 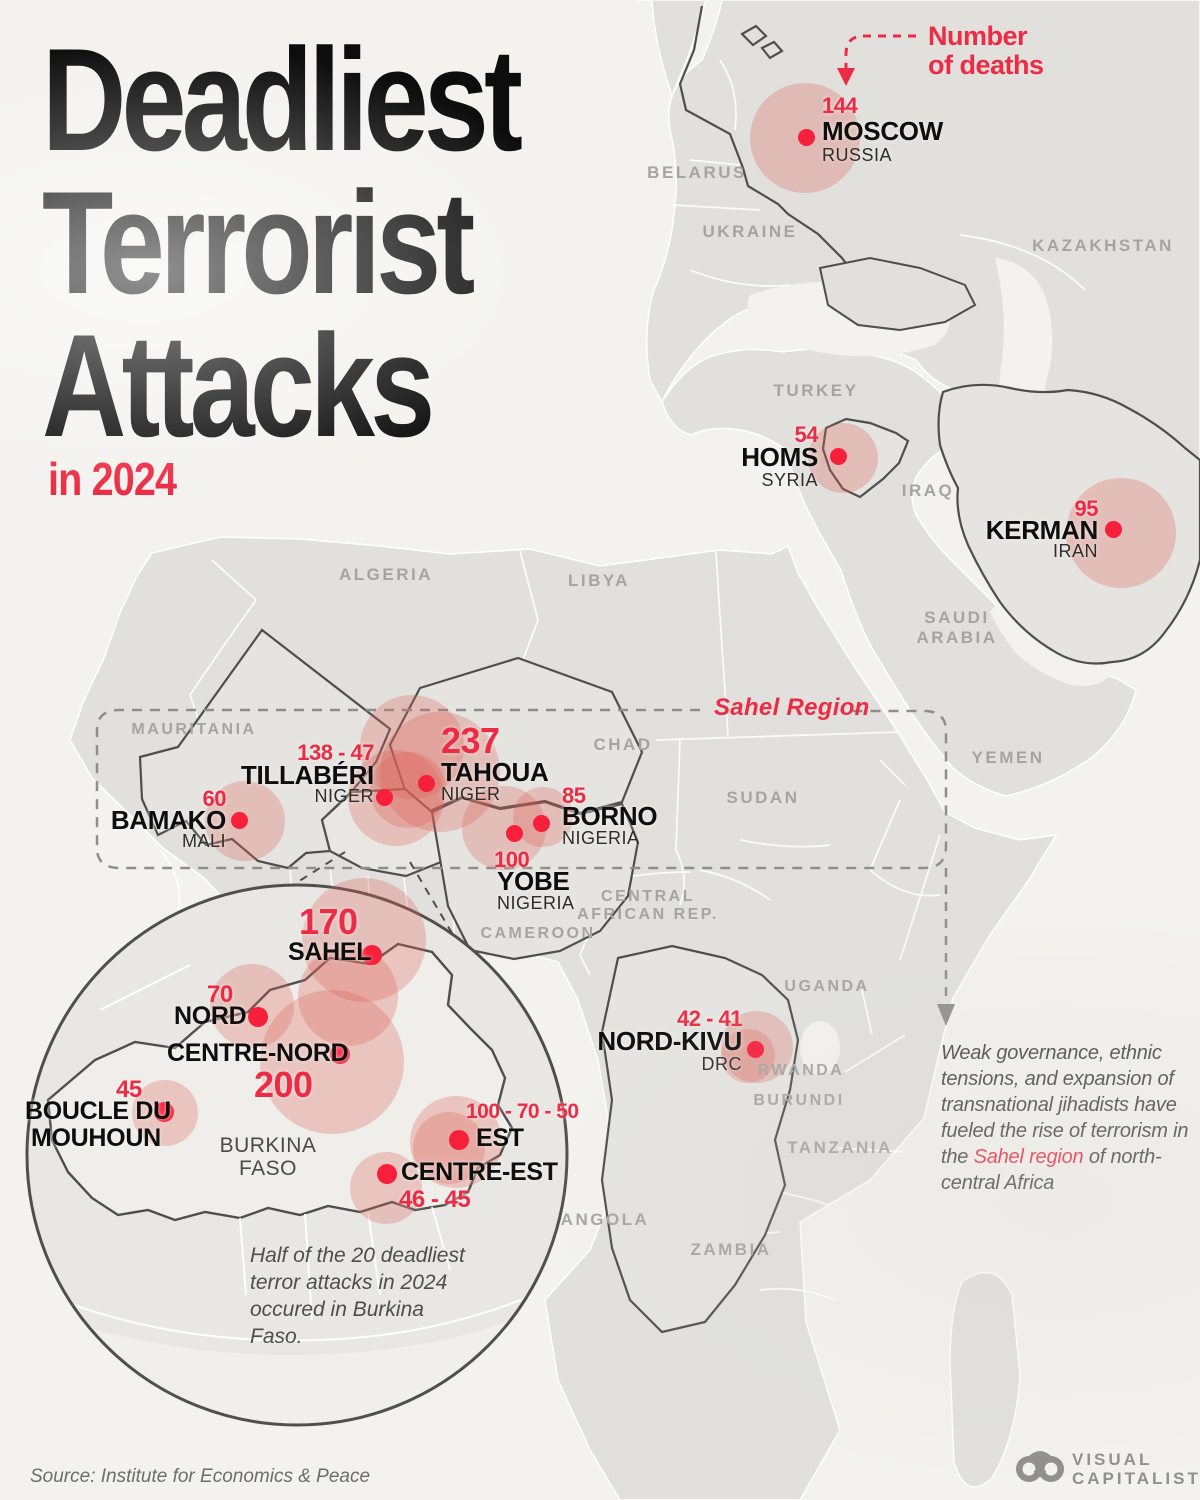 What do you see at coordinates (238, 385) in the screenshot?
I see `title-line-3: Attacks` at bounding box center [238, 385].